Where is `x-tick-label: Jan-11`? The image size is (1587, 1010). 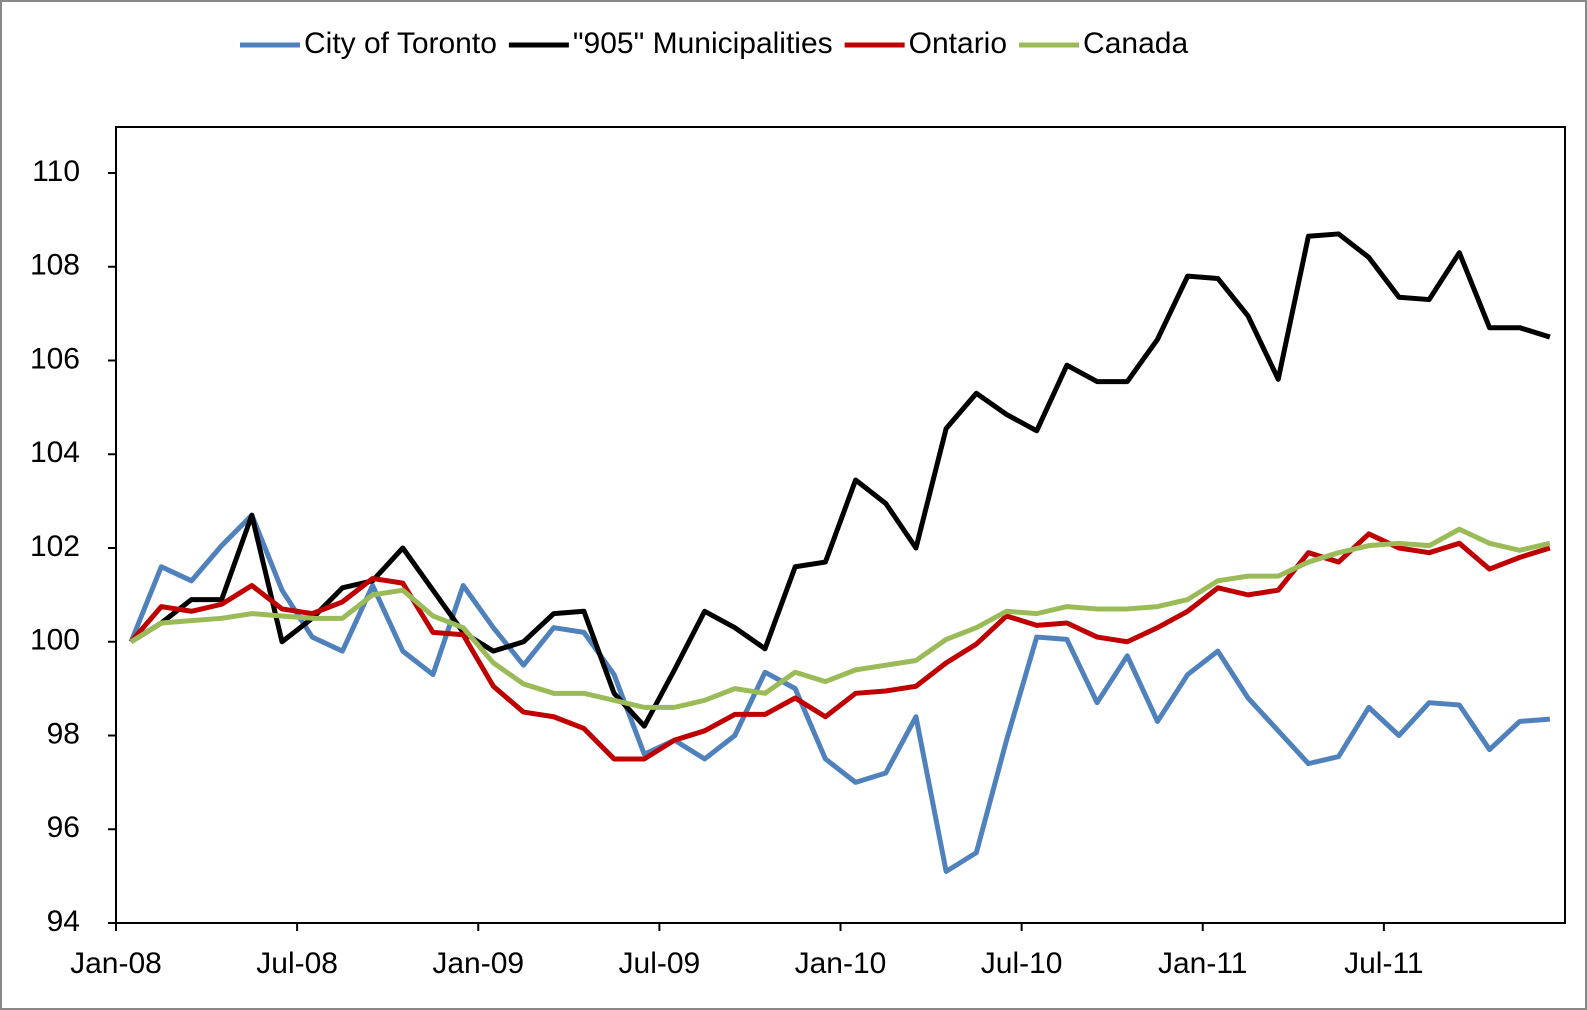
x-tick-label: Jan-11 is located at coordinates (1203, 963).